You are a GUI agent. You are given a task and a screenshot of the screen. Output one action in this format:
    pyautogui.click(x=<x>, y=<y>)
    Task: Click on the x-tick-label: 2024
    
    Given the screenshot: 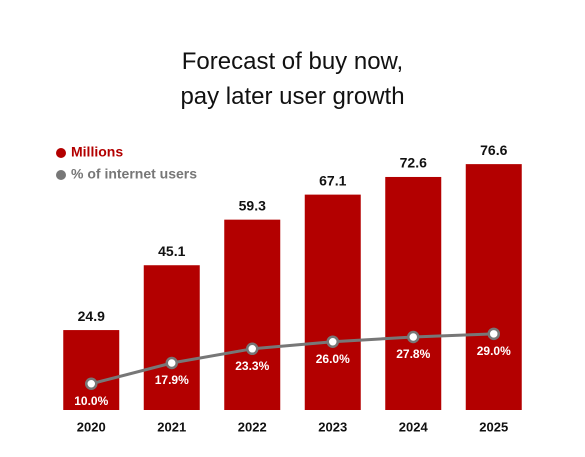 What is the action you would take?
    pyautogui.click(x=414, y=426)
    